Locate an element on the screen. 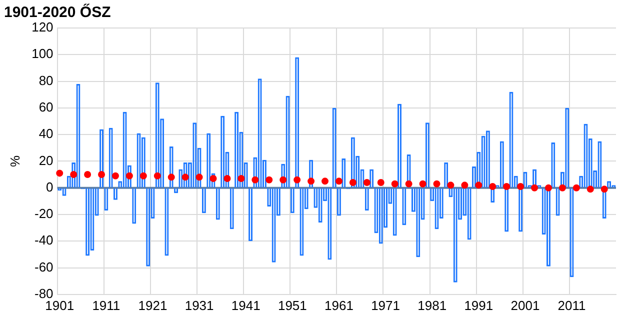  y-tick-label: -20 is located at coordinates (44, 214).